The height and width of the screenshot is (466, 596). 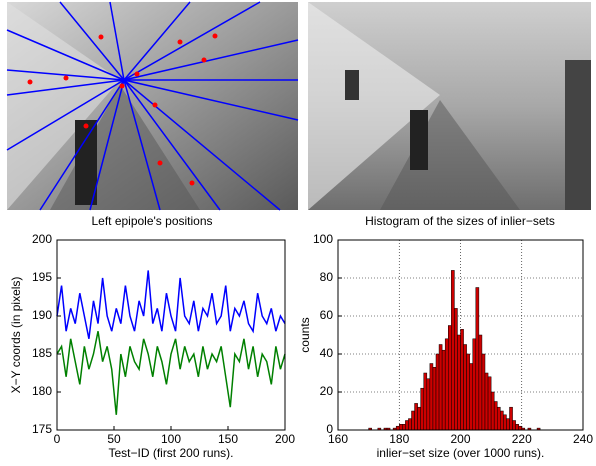 What do you see at coordinates (583, 439) in the screenshot?
I see `x-tick-label: 240` at bounding box center [583, 439].